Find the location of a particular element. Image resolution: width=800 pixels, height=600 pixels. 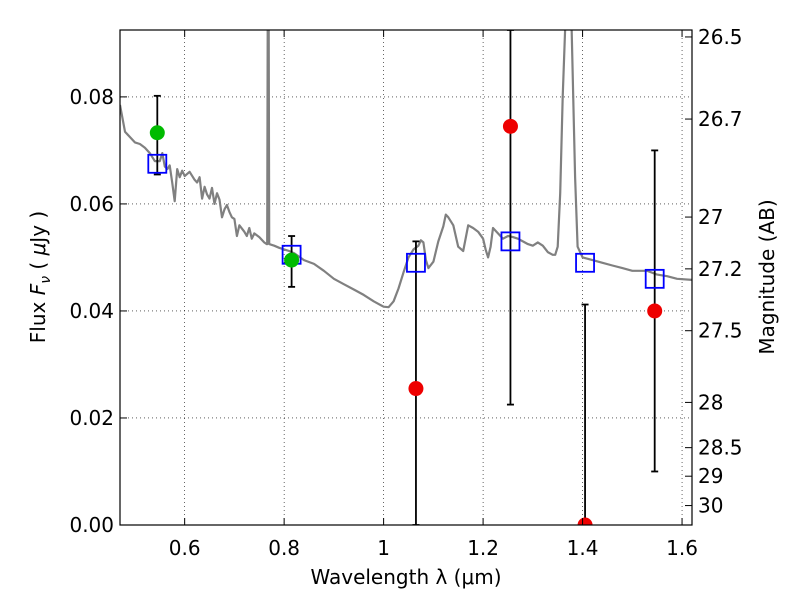

mag-tick-label: 27.2 is located at coordinates (720, 269).